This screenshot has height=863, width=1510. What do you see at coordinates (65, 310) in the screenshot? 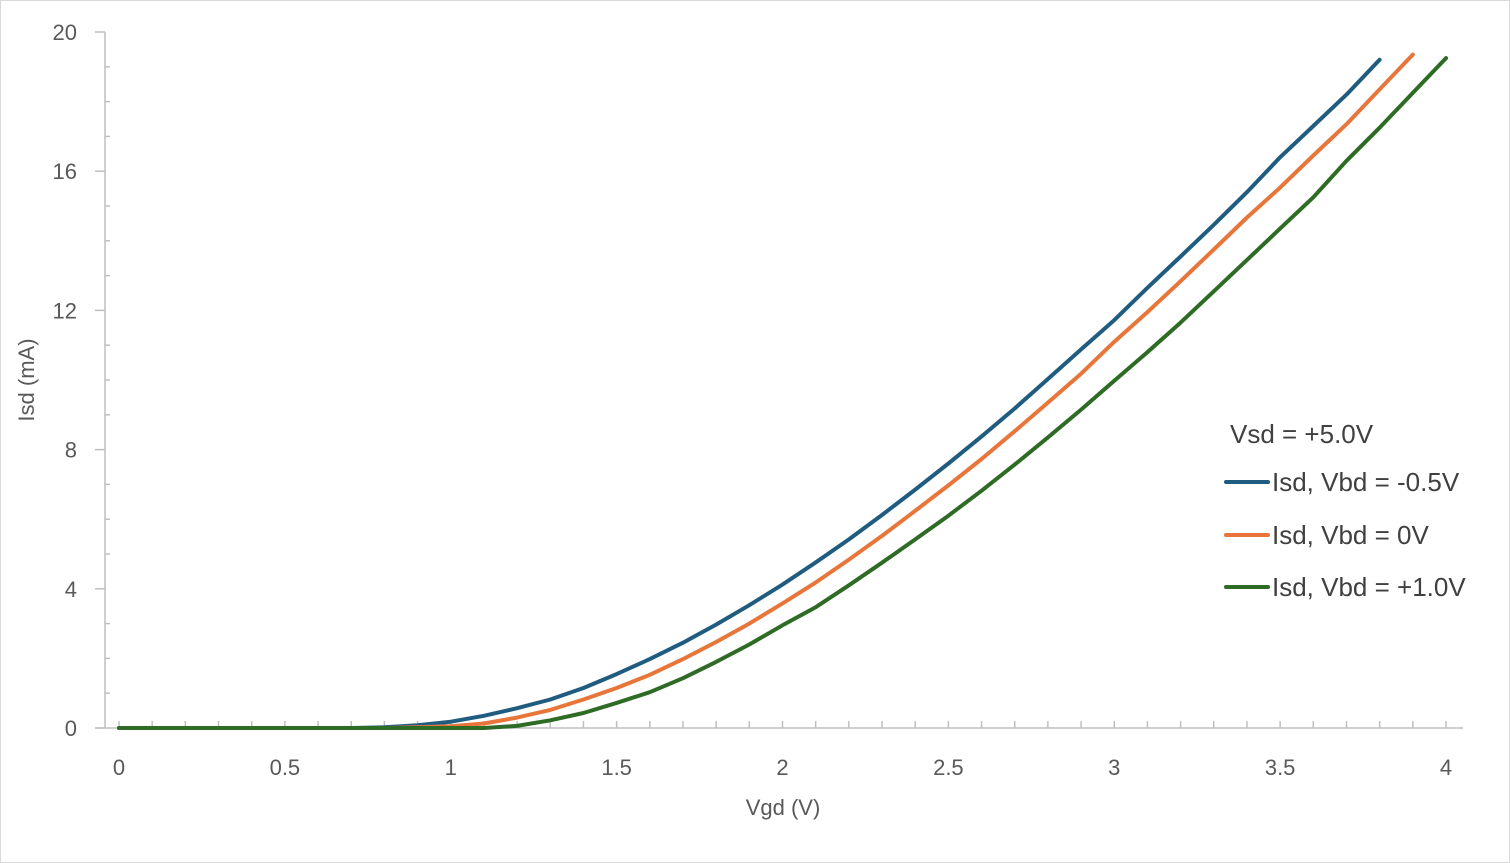
I see `y-tick-label: 12` at bounding box center [65, 310].